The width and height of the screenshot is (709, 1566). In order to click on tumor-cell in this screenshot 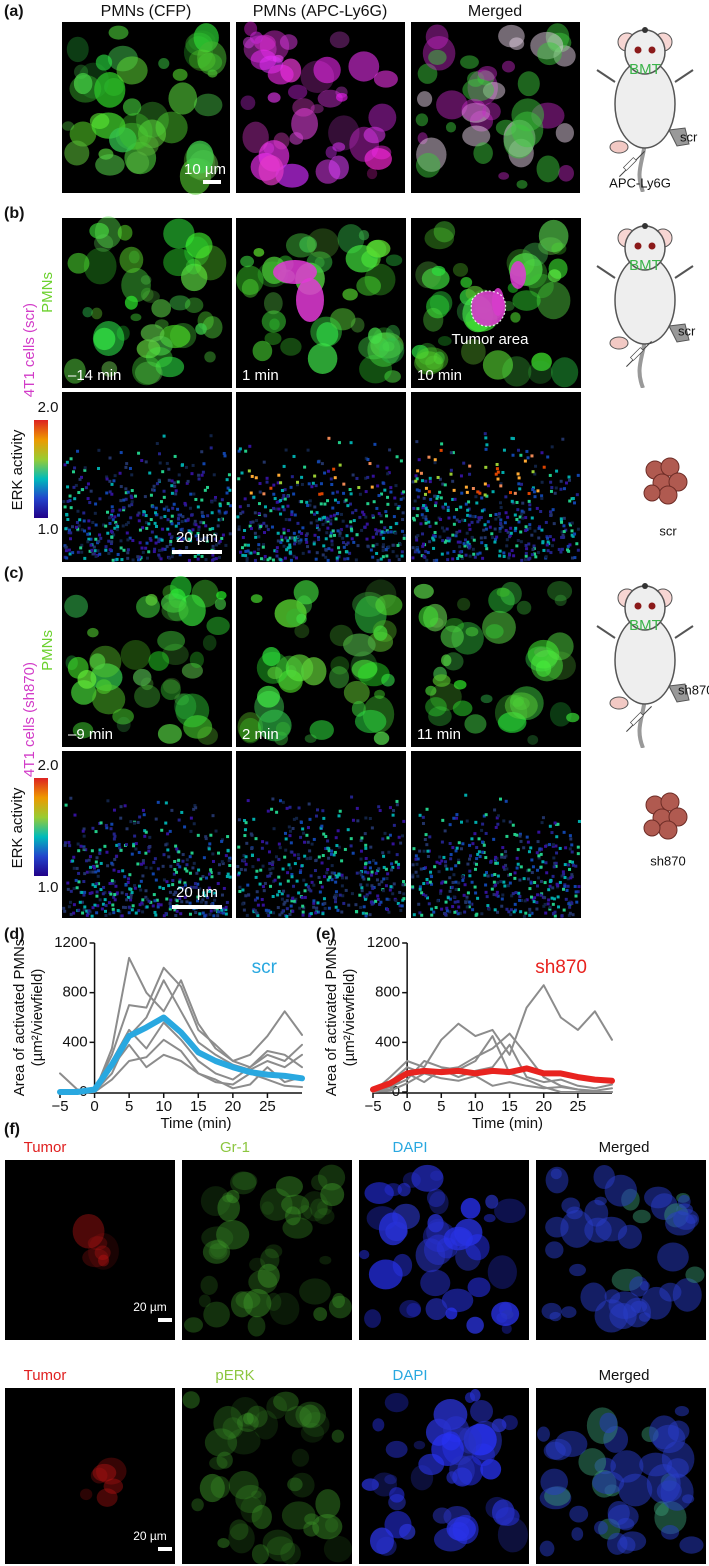, I will do `click(295, 272)`.